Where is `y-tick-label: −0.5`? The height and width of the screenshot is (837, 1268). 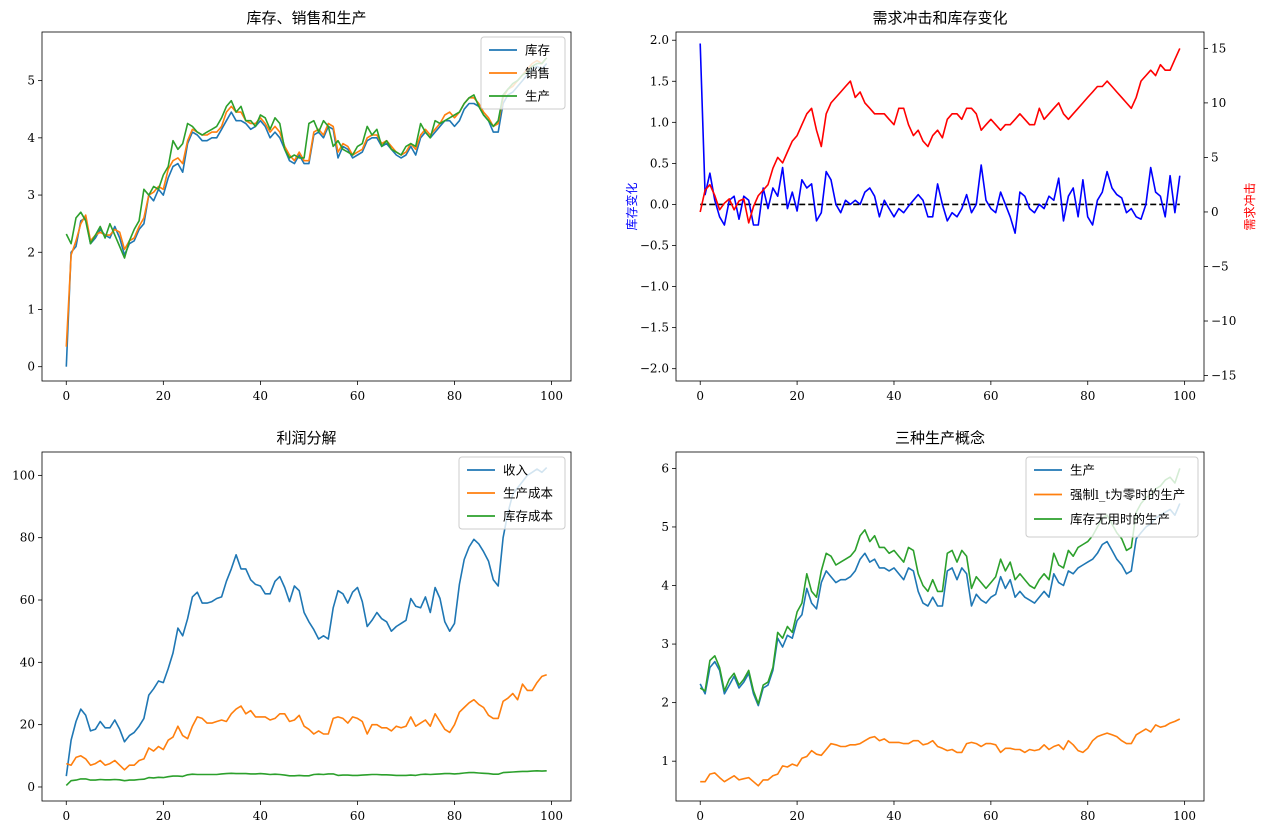 y-tick-label: −0.5 is located at coordinates (654, 246).